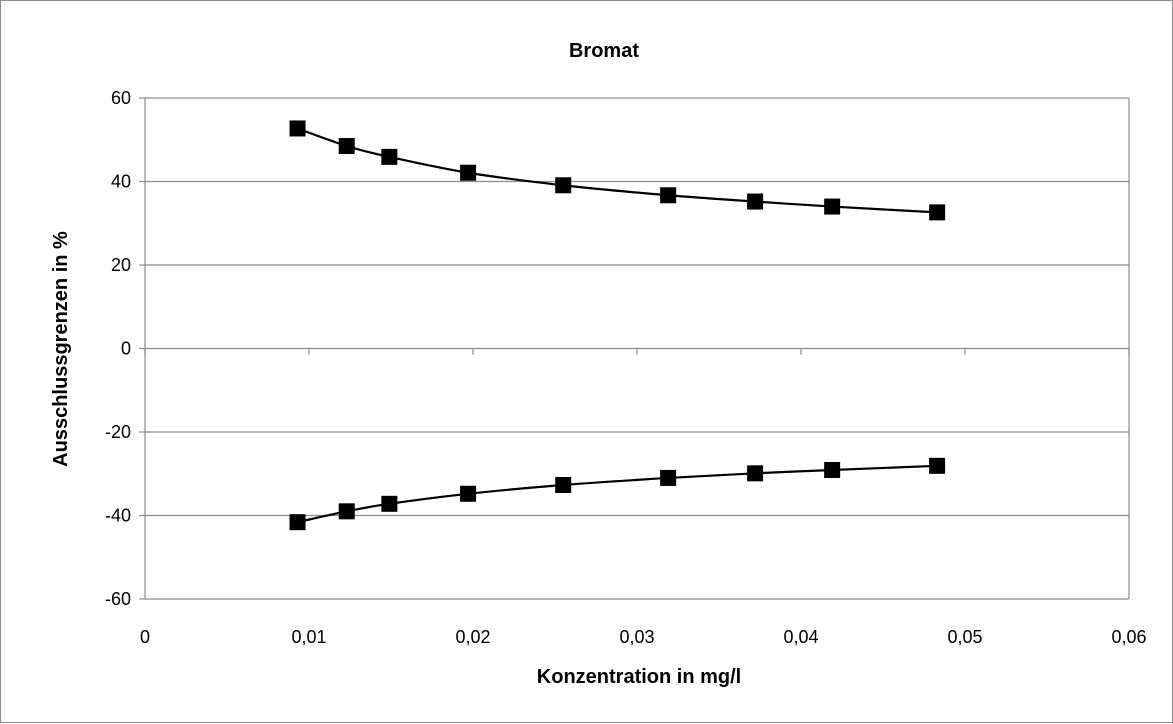 The height and width of the screenshot is (724, 1173). What do you see at coordinates (636, 637) in the screenshot?
I see `x-tick-label: 0,03` at bounding box center [636, 637].